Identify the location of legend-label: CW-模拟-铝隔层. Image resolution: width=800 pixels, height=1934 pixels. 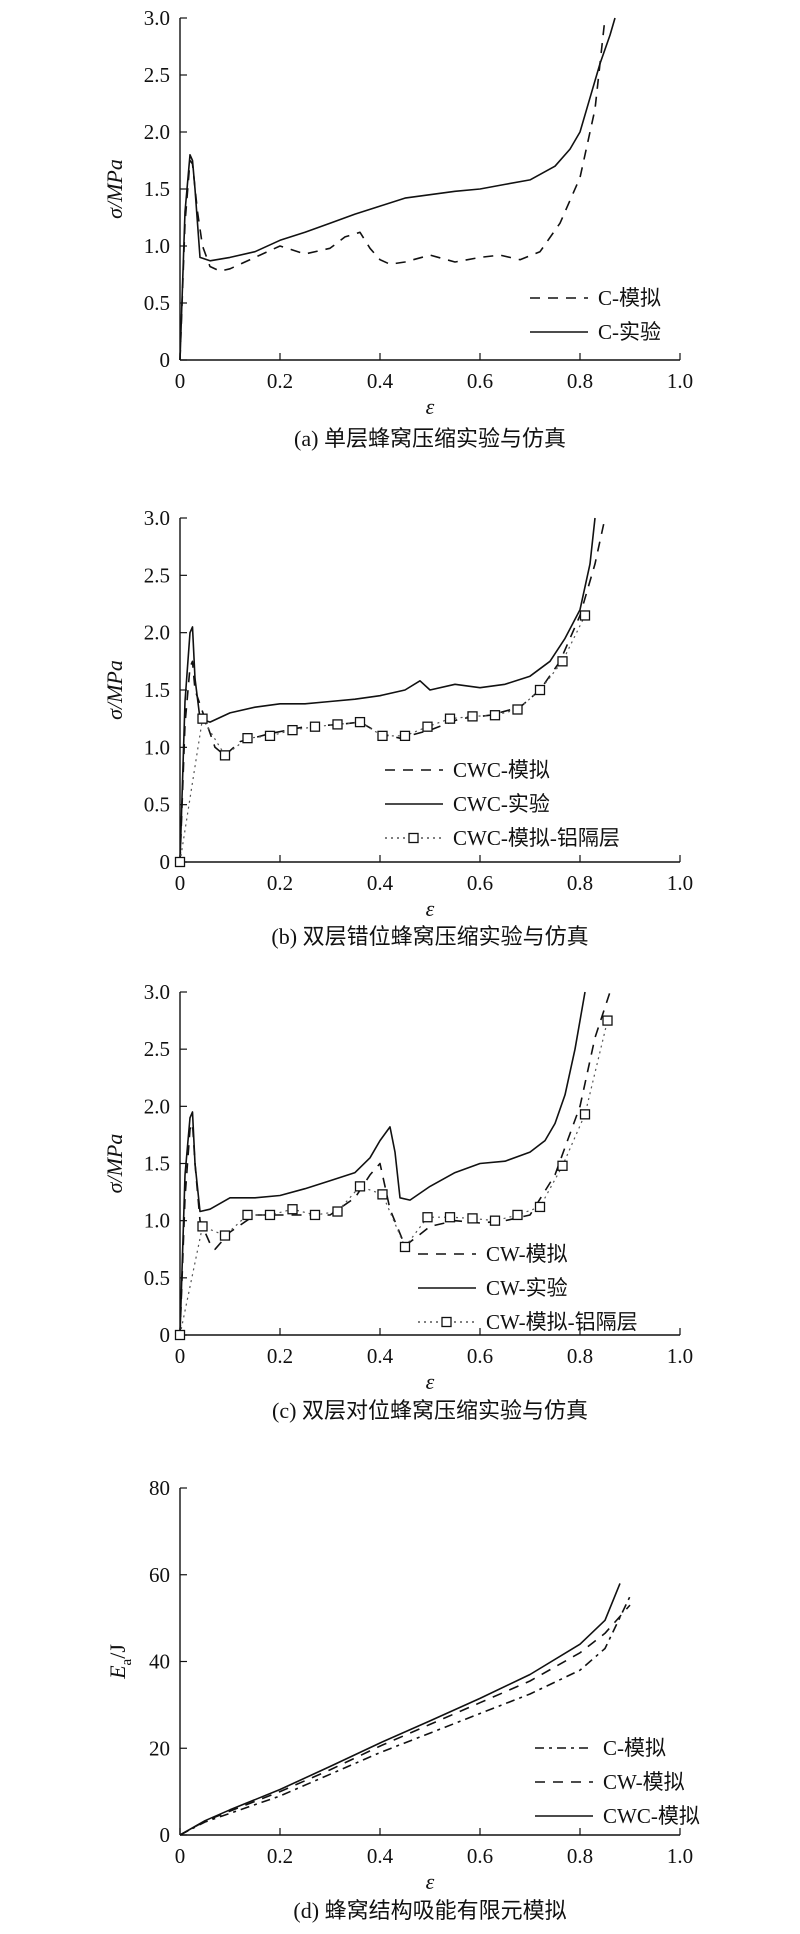
(562, 1322).